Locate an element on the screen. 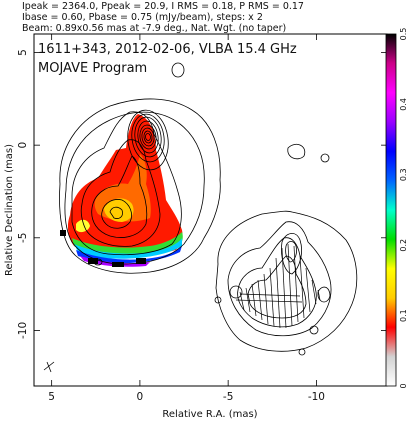 This screenshot has width=409, height=424. colorbar-tick-label: 0.2 is located at coordinates (403, 245).